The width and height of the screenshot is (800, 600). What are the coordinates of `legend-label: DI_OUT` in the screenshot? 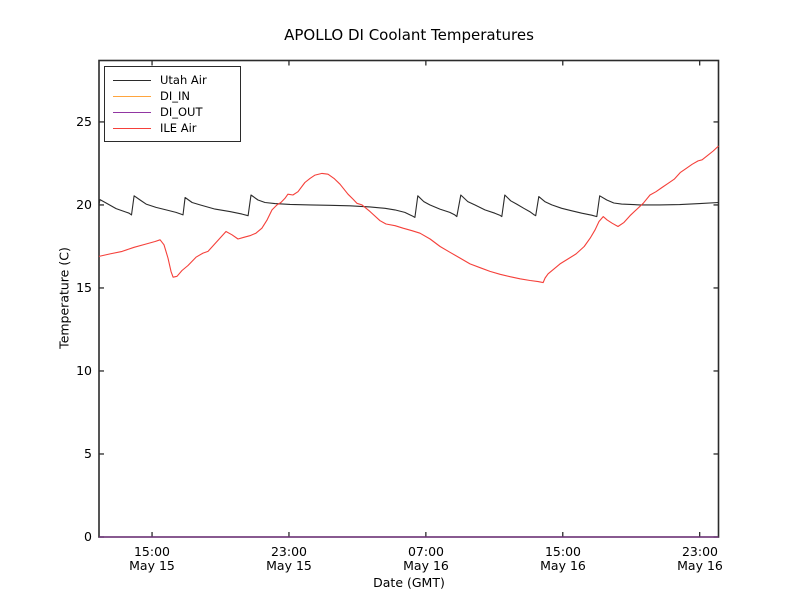 It's located at (181, 112).